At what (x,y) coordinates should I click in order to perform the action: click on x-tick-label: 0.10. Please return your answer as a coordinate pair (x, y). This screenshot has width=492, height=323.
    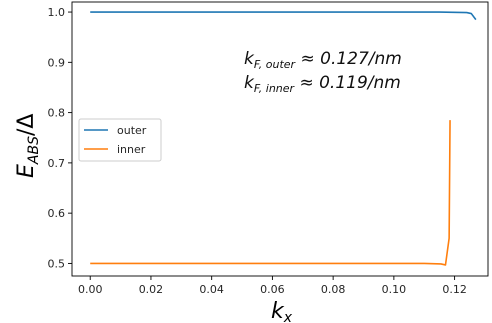
    Looking at the image, I should click on (394, 289).